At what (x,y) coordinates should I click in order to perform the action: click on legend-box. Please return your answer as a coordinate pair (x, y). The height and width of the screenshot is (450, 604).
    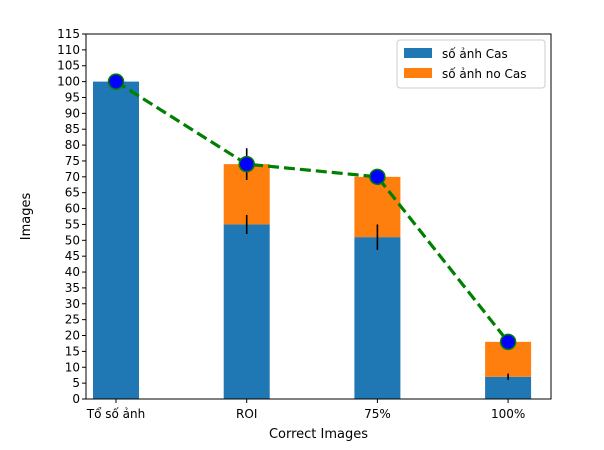
    Looking at the image, I should click on (471, 64).